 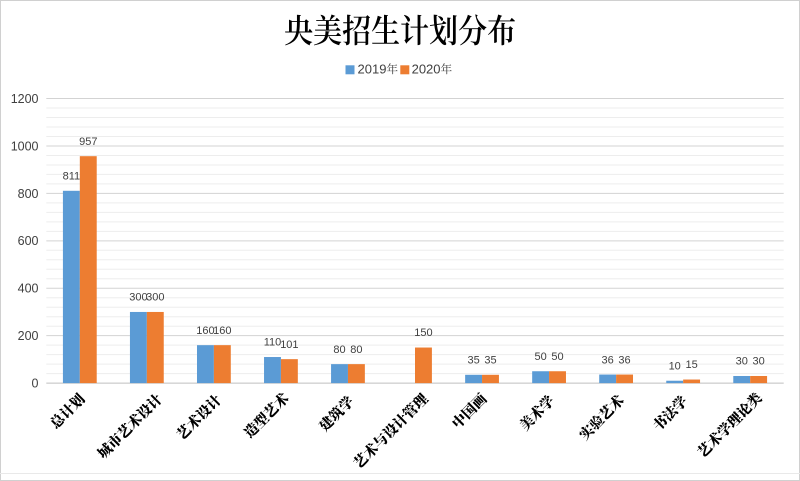 What do you see at coordinates (28, 289) in the screenshot?
I see `svg-text: 400` at bounding box center [28, 289].